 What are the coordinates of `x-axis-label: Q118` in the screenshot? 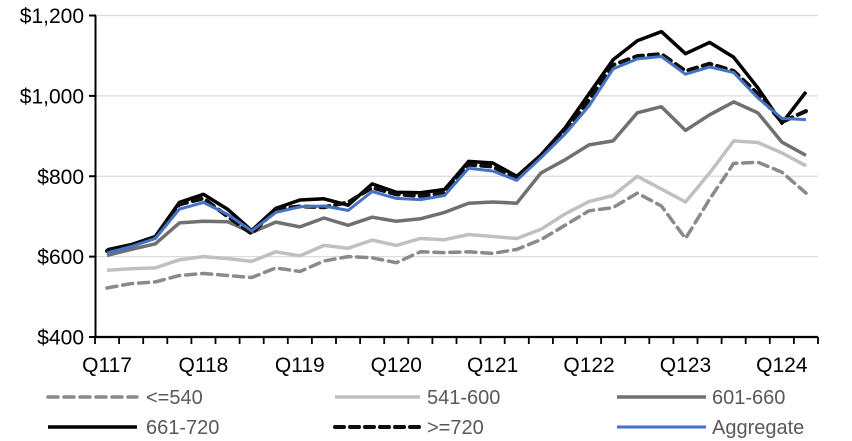 It's located at (204, 365).